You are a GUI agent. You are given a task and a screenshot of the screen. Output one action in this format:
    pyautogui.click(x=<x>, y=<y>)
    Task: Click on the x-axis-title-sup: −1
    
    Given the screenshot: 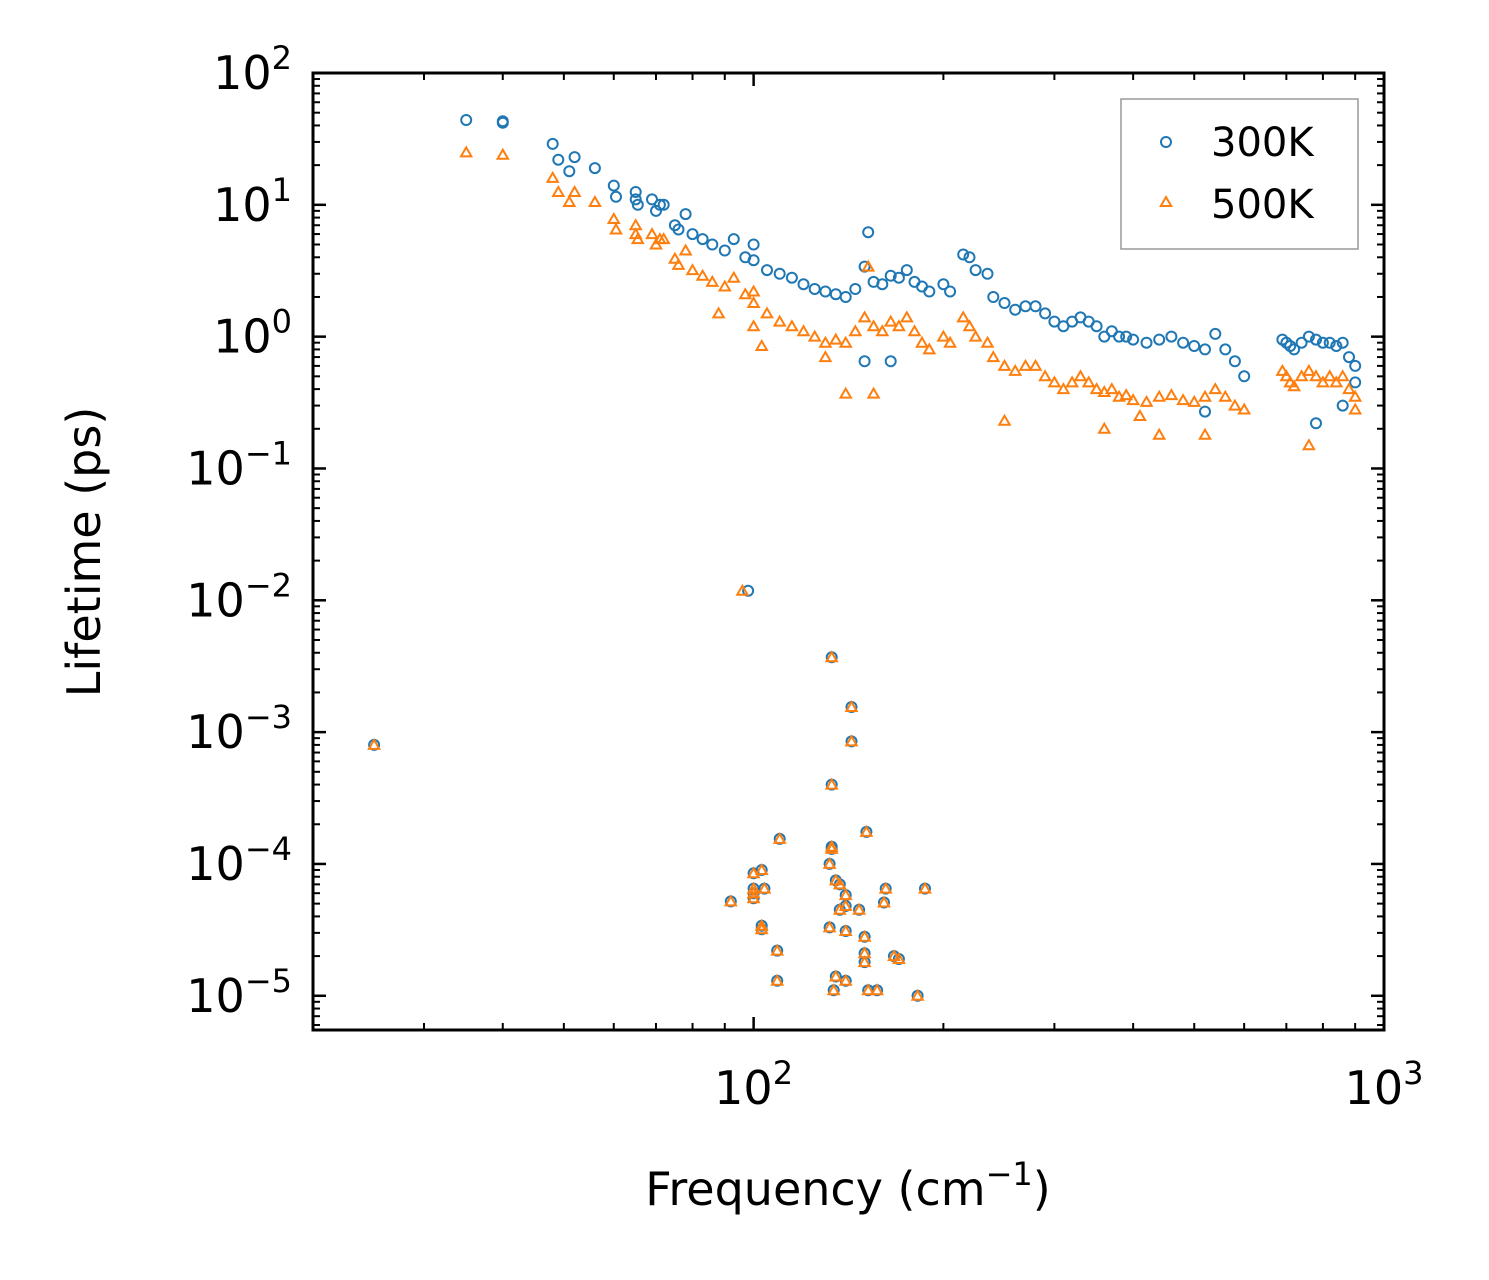 What is the action you would take?
    pyautogui.click(x=1009, y=1174)
    